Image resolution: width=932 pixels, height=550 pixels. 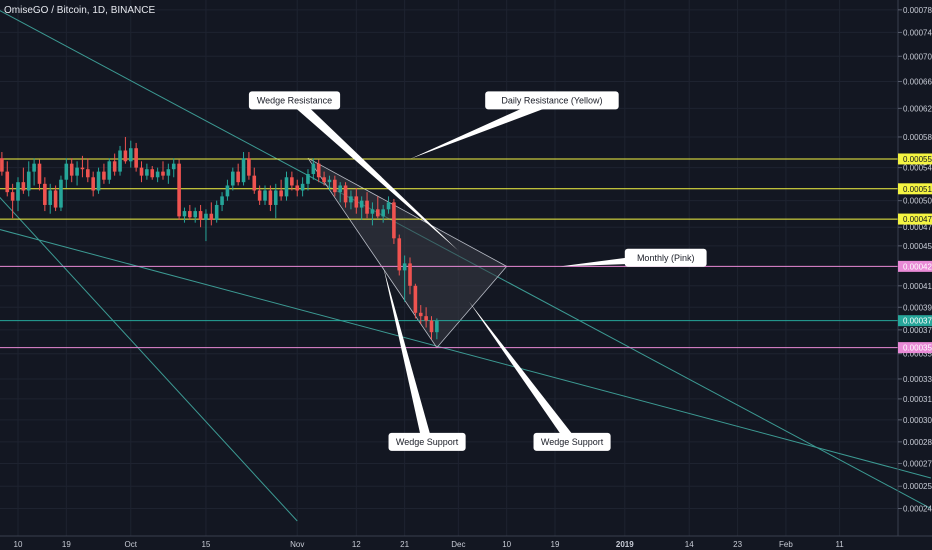 What do you see at coordinates (917, 399) in the screenshot?
I see `y-tick-label: 0.000315` at bounding box center [917, 399].